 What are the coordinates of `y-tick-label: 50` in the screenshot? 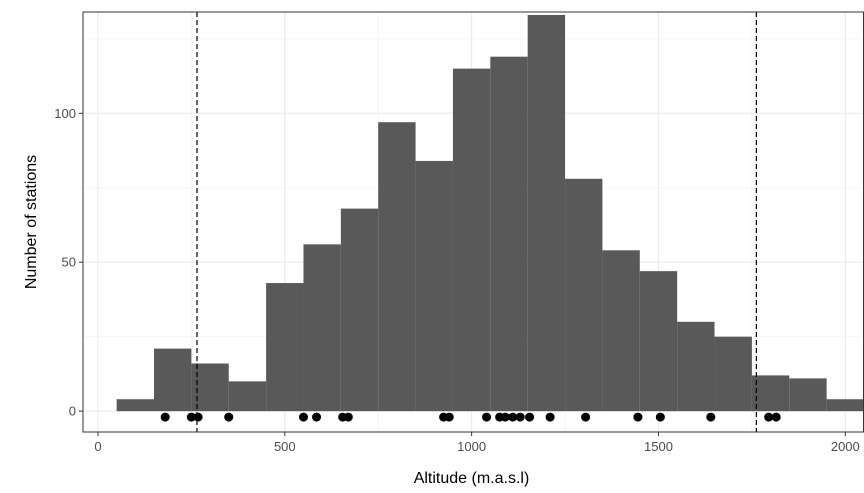 It's located at (69, 262).